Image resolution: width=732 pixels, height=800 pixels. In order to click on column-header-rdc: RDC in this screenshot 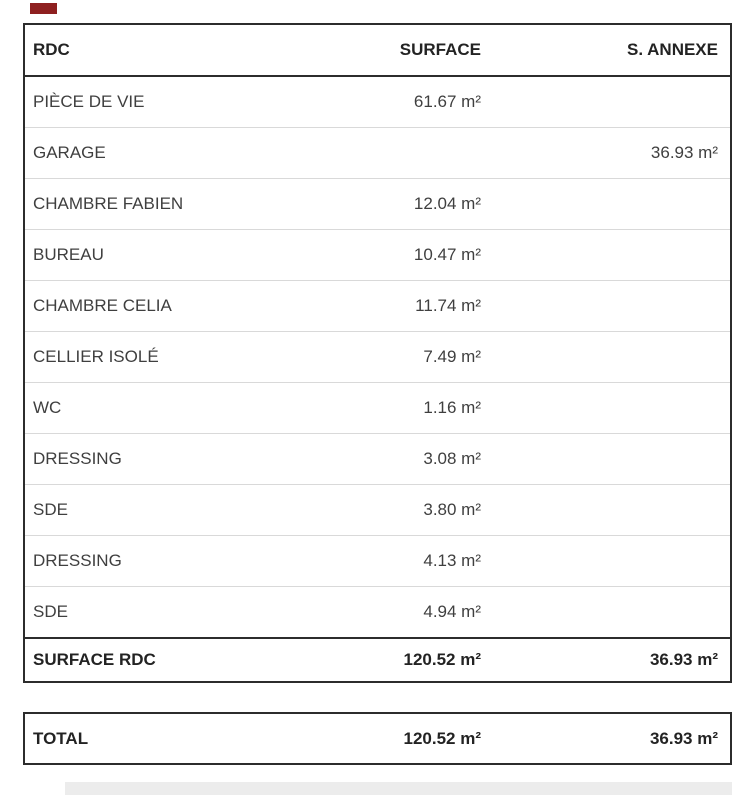, I will do `click(174, 50)`.